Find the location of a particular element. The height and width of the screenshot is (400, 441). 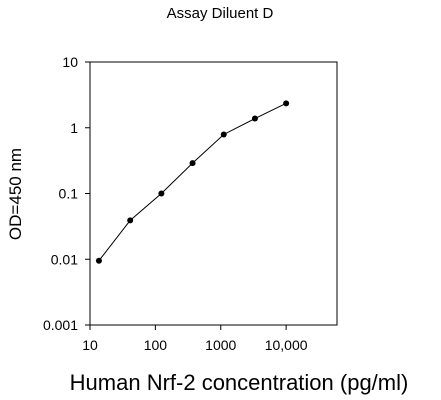

x-tick-label-1: 100 is located at coordinates (156, 345).